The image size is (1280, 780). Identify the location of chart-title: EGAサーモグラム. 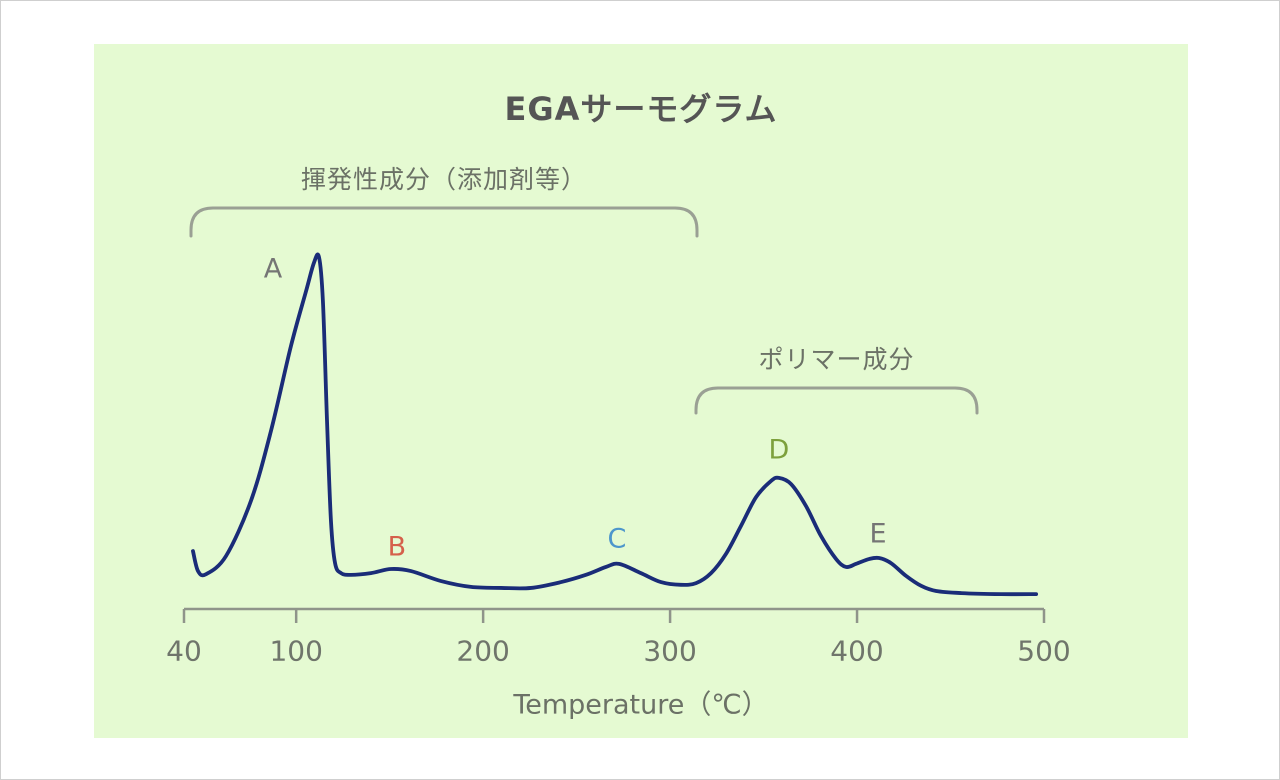
(641, 109).